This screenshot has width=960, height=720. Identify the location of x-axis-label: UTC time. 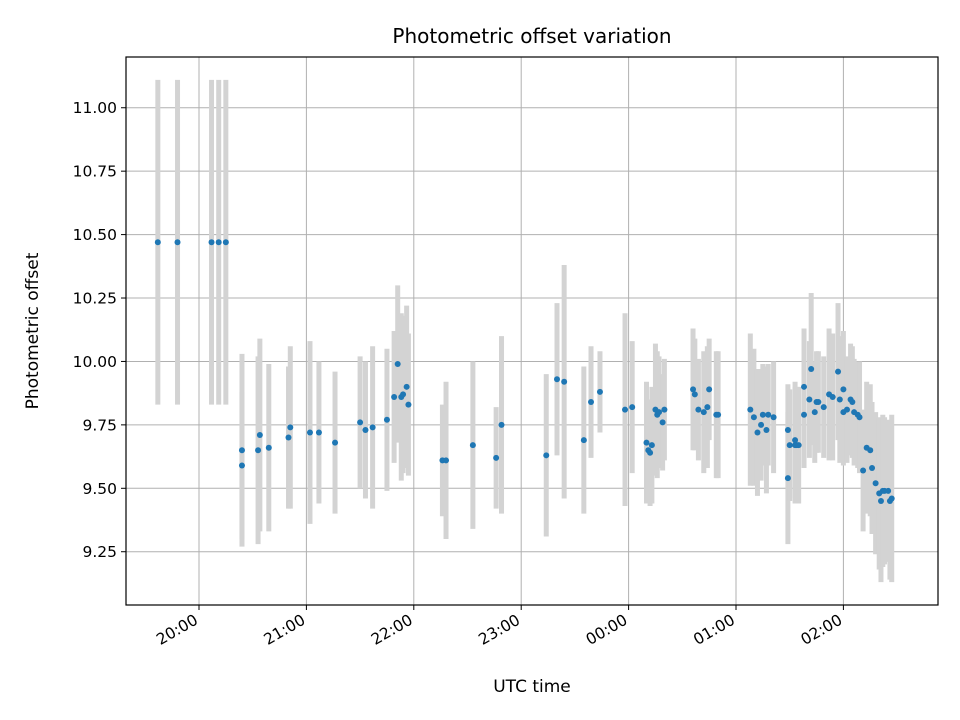
(532, 687).